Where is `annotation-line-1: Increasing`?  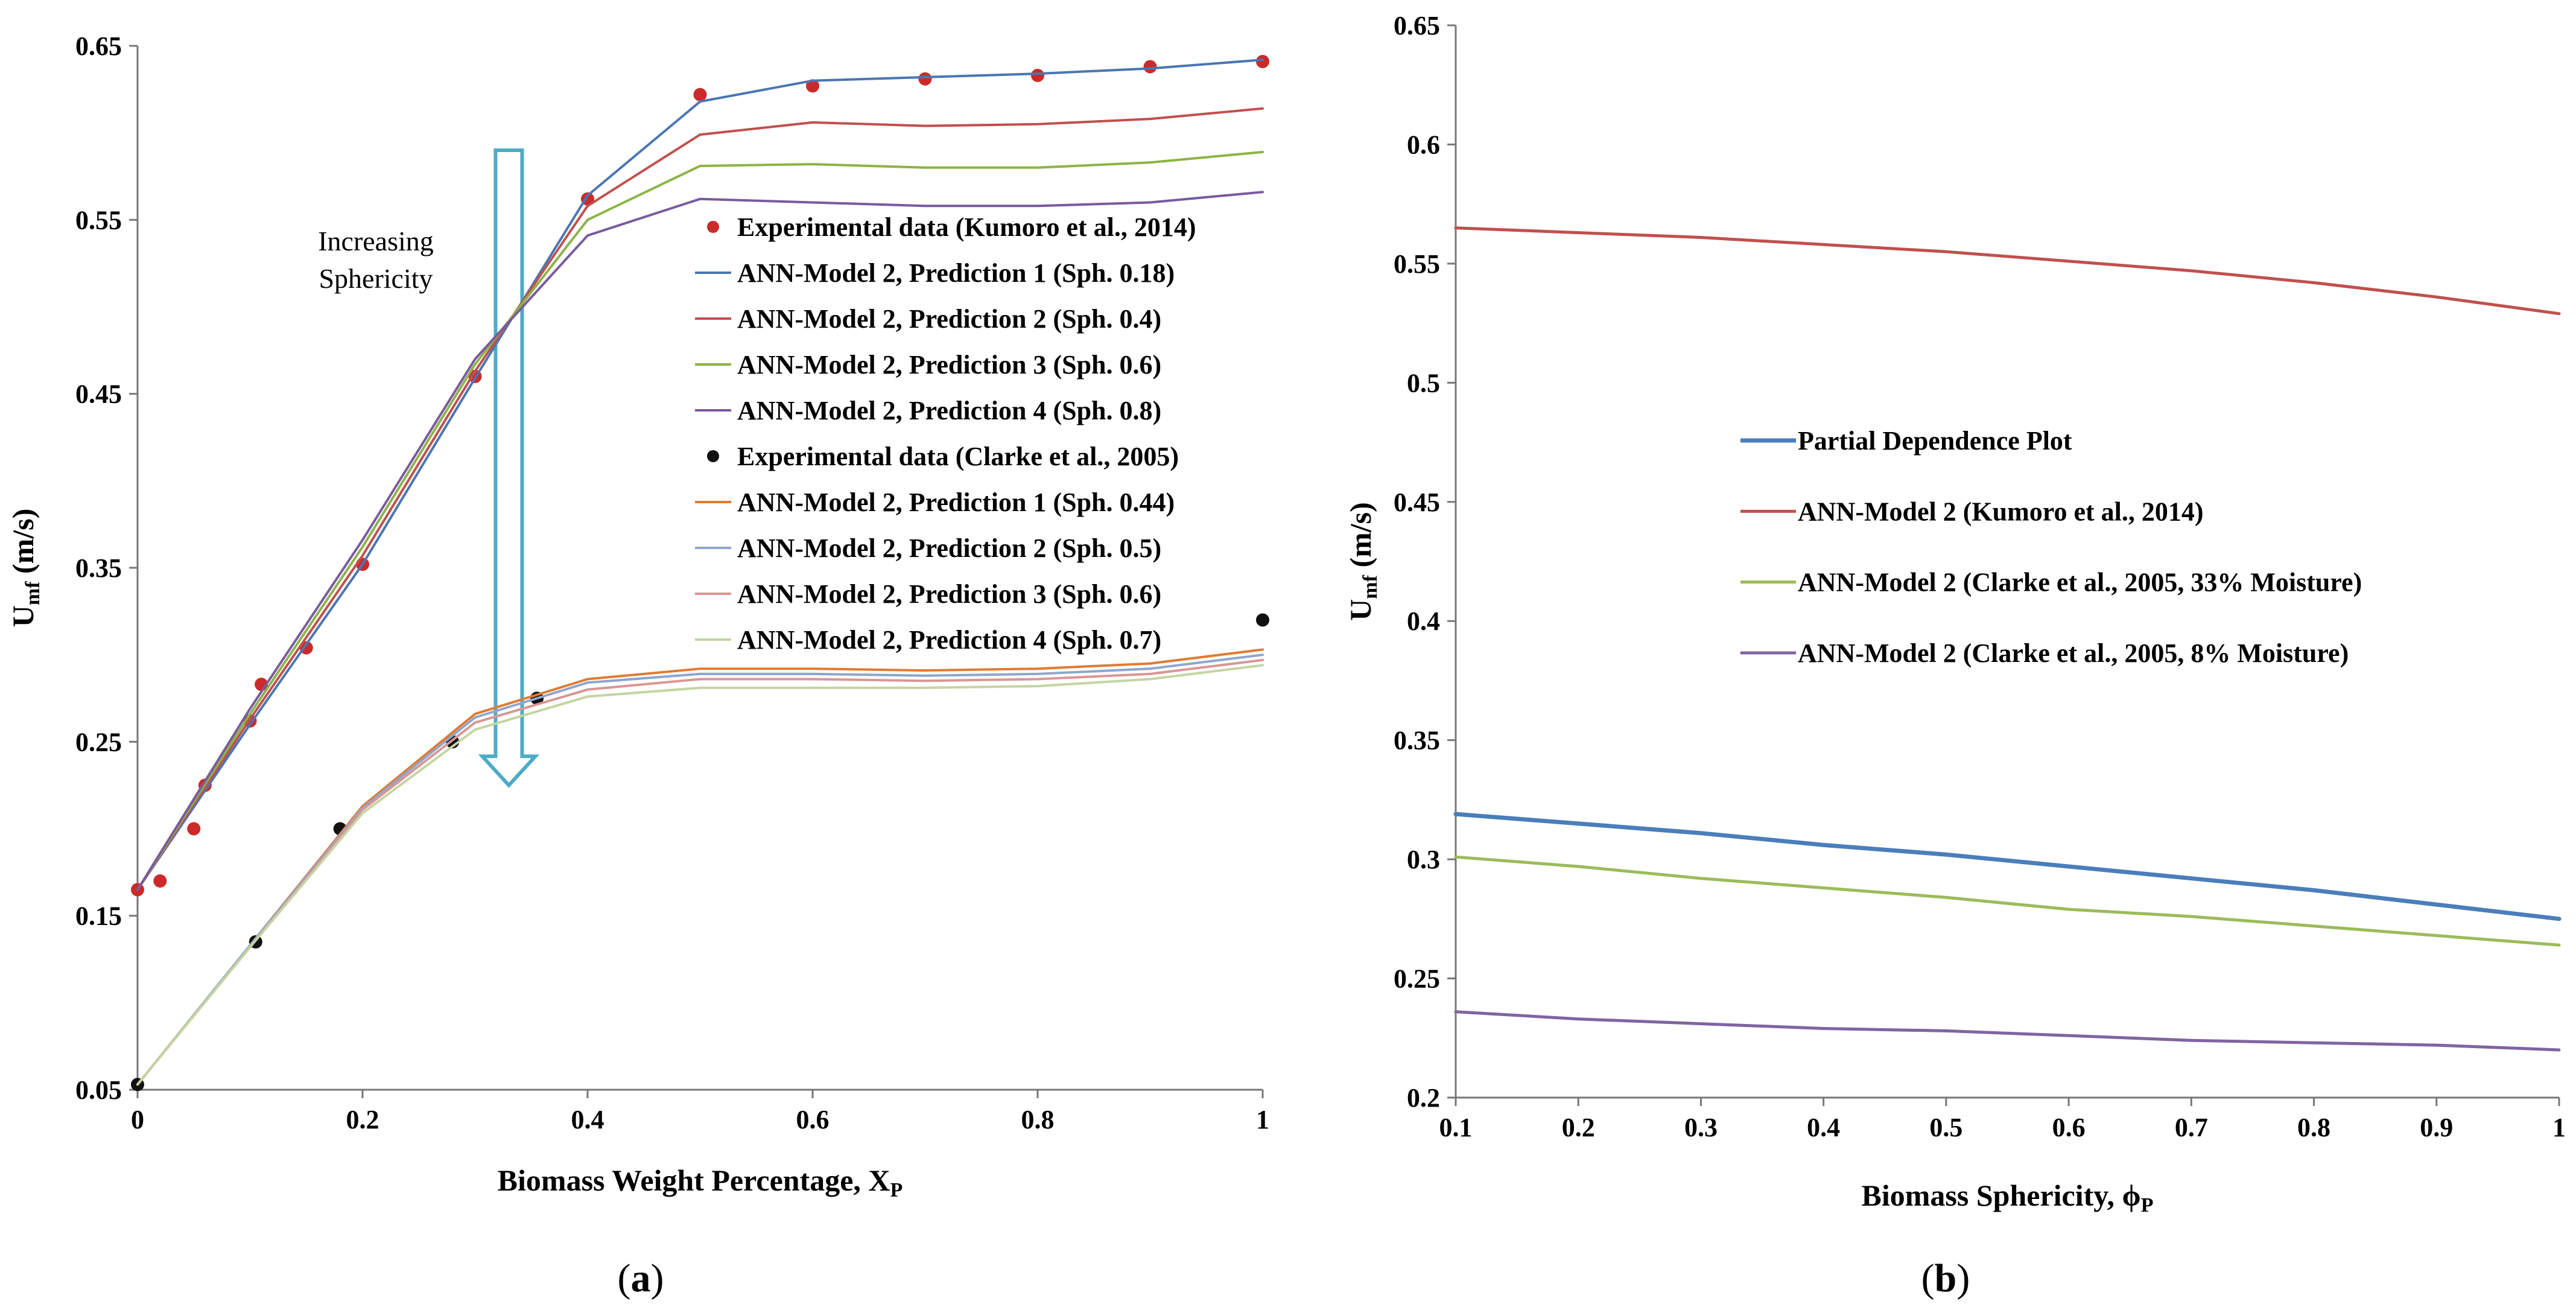 annotation-line-1: Increasing is located at coordinates (376, 241).